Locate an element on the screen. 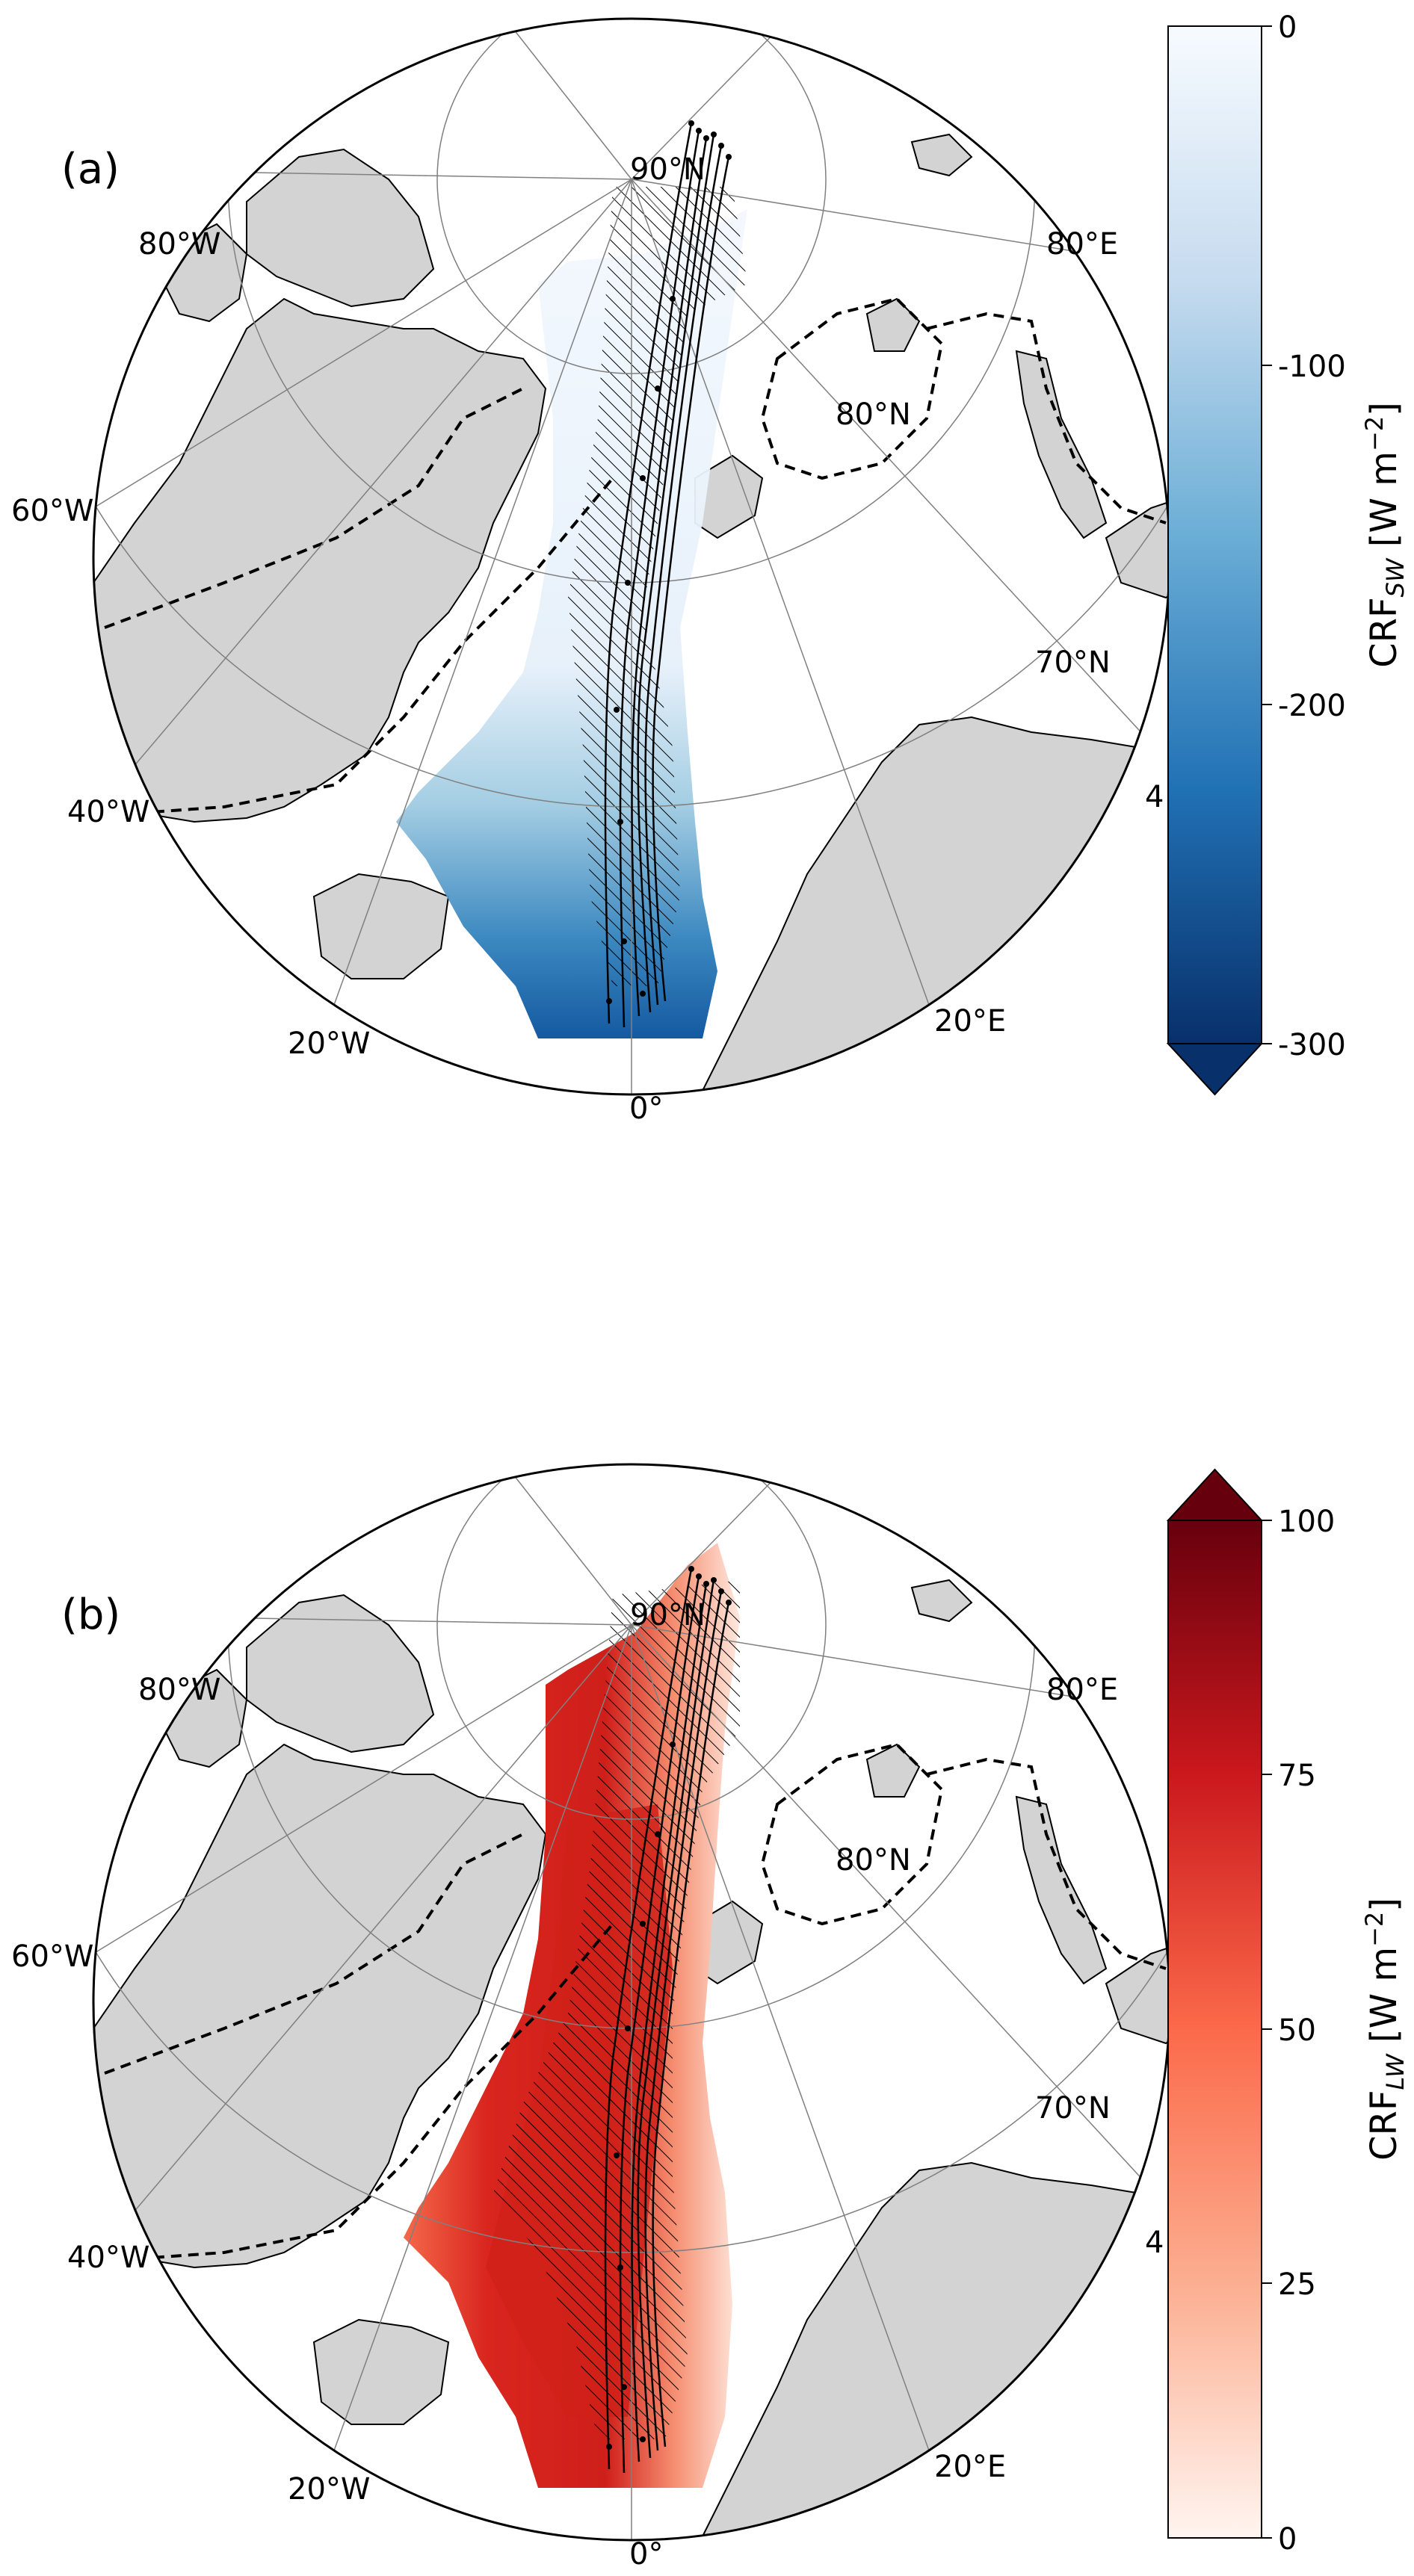 Image resolution: width=1414 pixels, height=2576 pixels. panel-b-label: (b) is located at coordinates (90, 1615).